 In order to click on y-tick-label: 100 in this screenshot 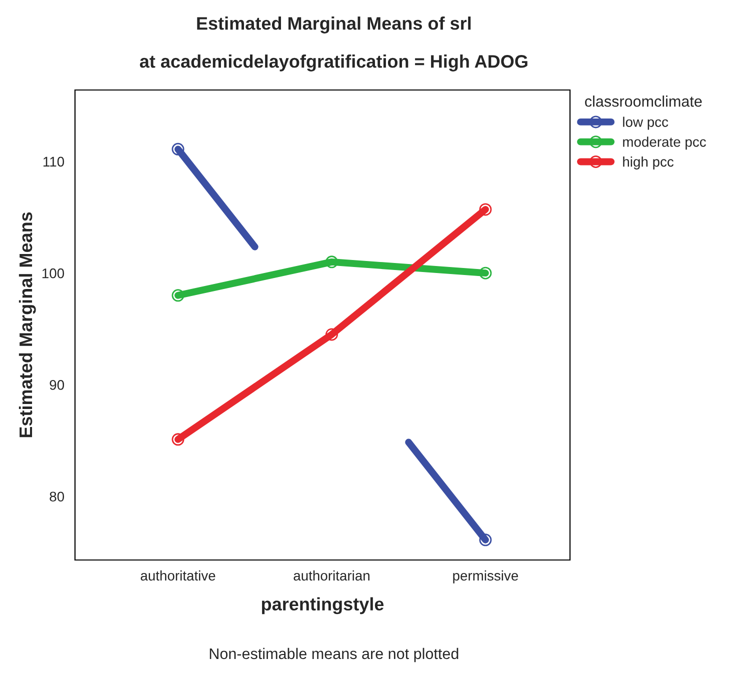, I will do `click(53, 273)`.